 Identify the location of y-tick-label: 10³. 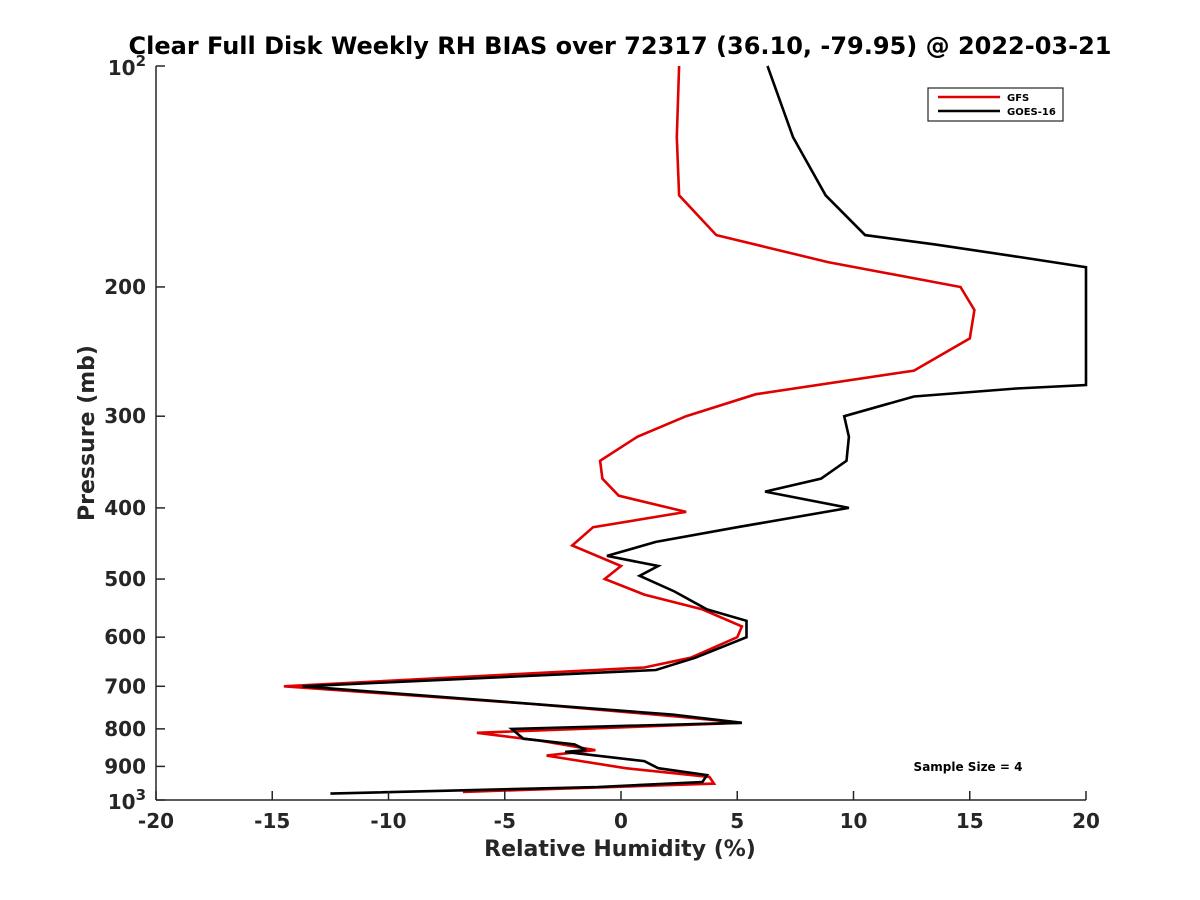
(127, 800).